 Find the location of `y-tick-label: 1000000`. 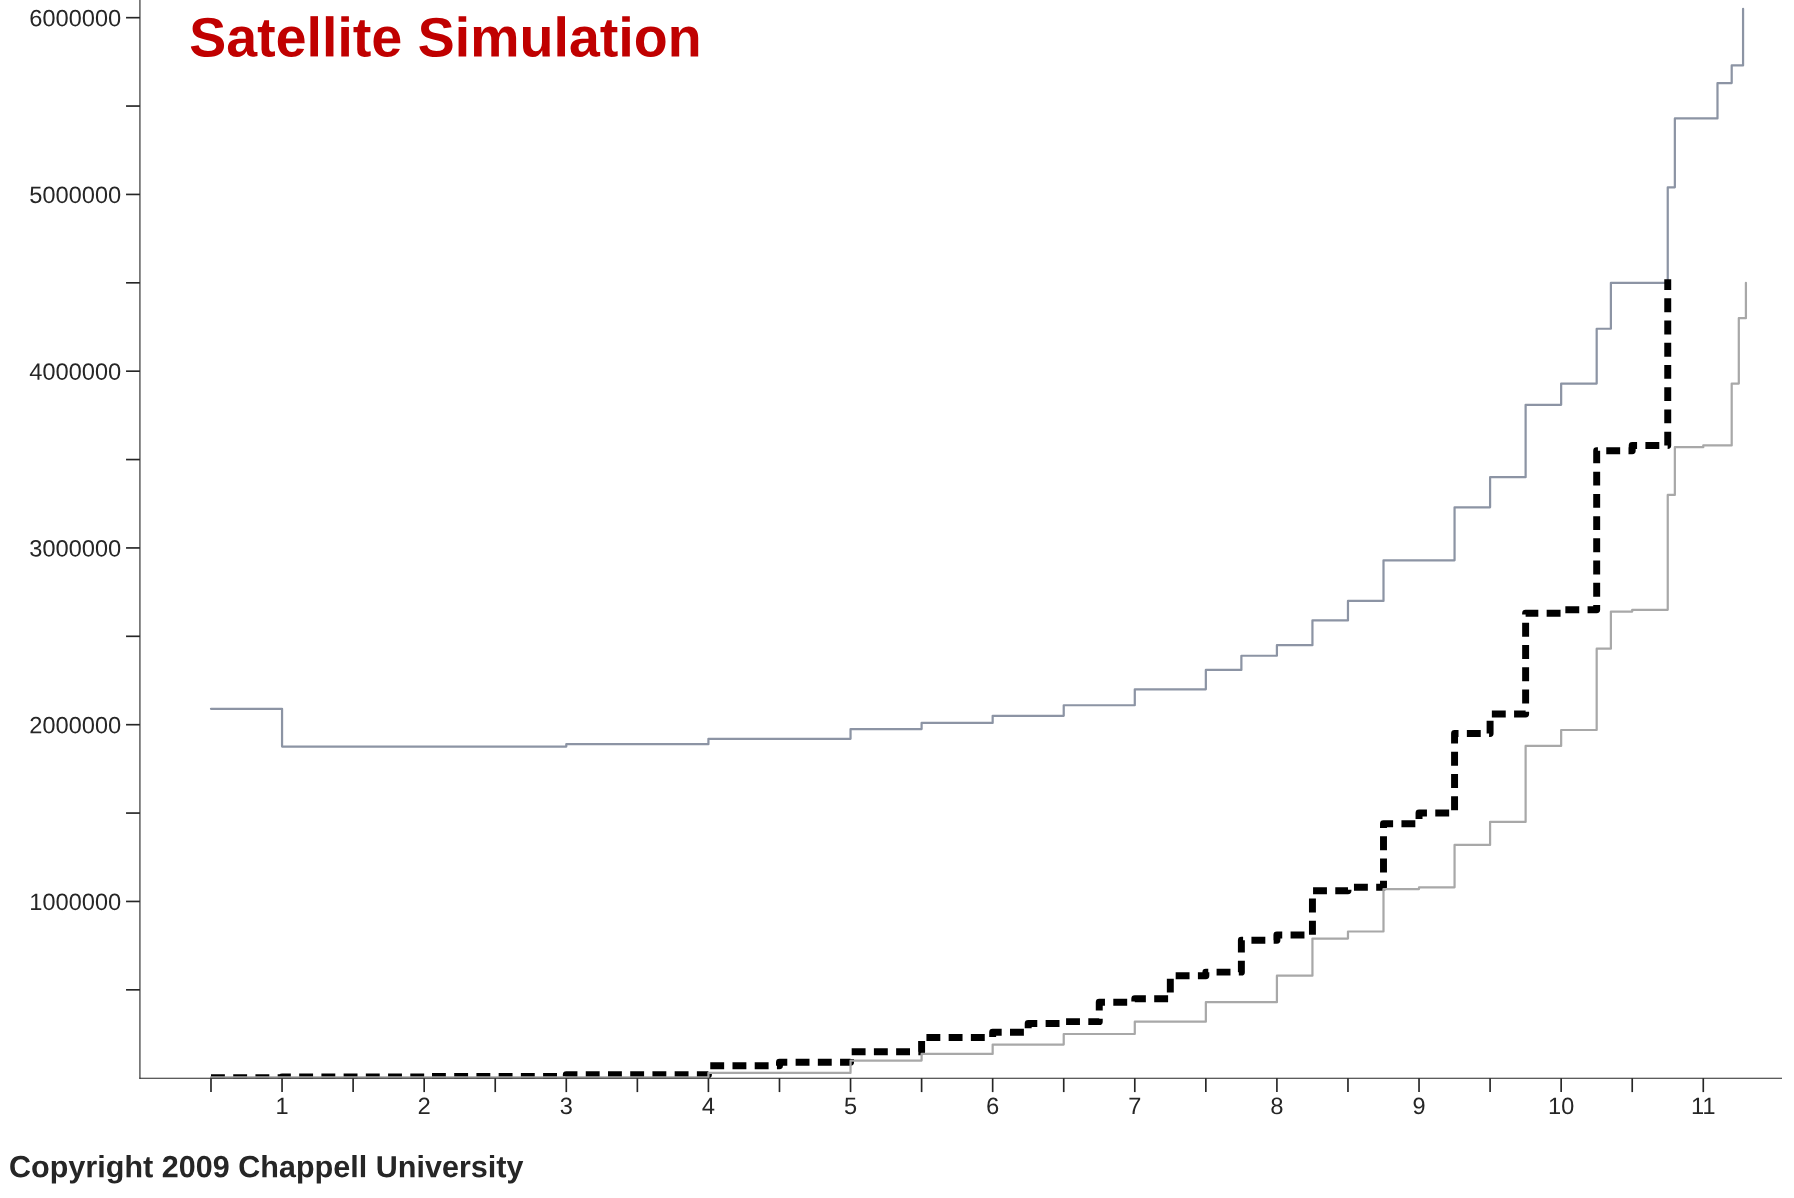

y-tick-label: 1000000 is located at coordinates (76, 902).